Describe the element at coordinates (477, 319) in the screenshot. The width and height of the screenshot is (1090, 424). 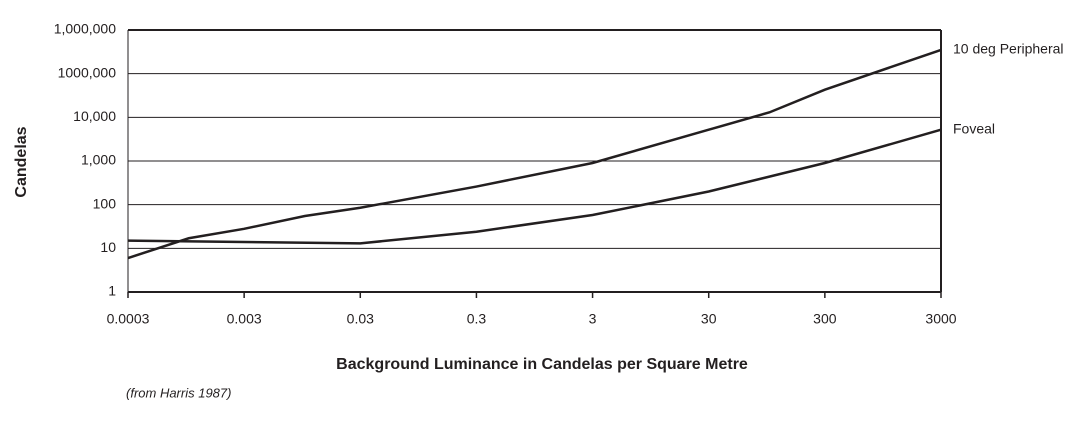
I see `x-tick-label: 0.3` at that location.